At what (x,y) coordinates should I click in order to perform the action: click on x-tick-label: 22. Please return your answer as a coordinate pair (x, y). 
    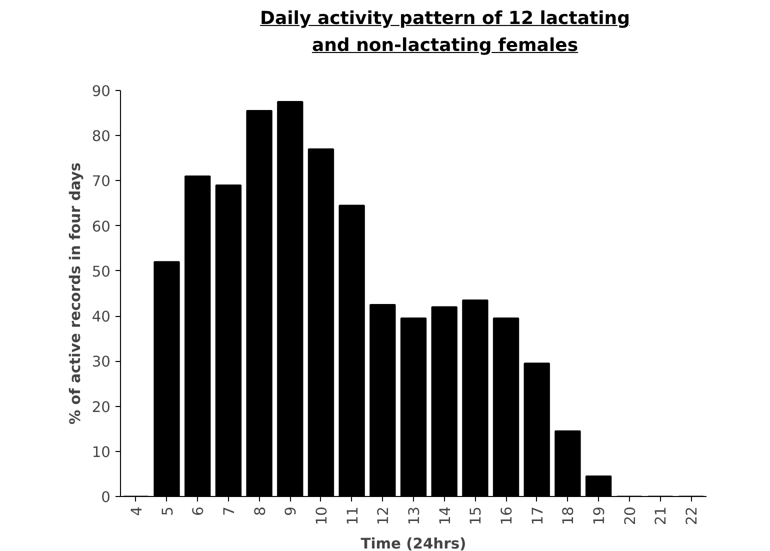
    Looking at the image, I should click on (692, 516).